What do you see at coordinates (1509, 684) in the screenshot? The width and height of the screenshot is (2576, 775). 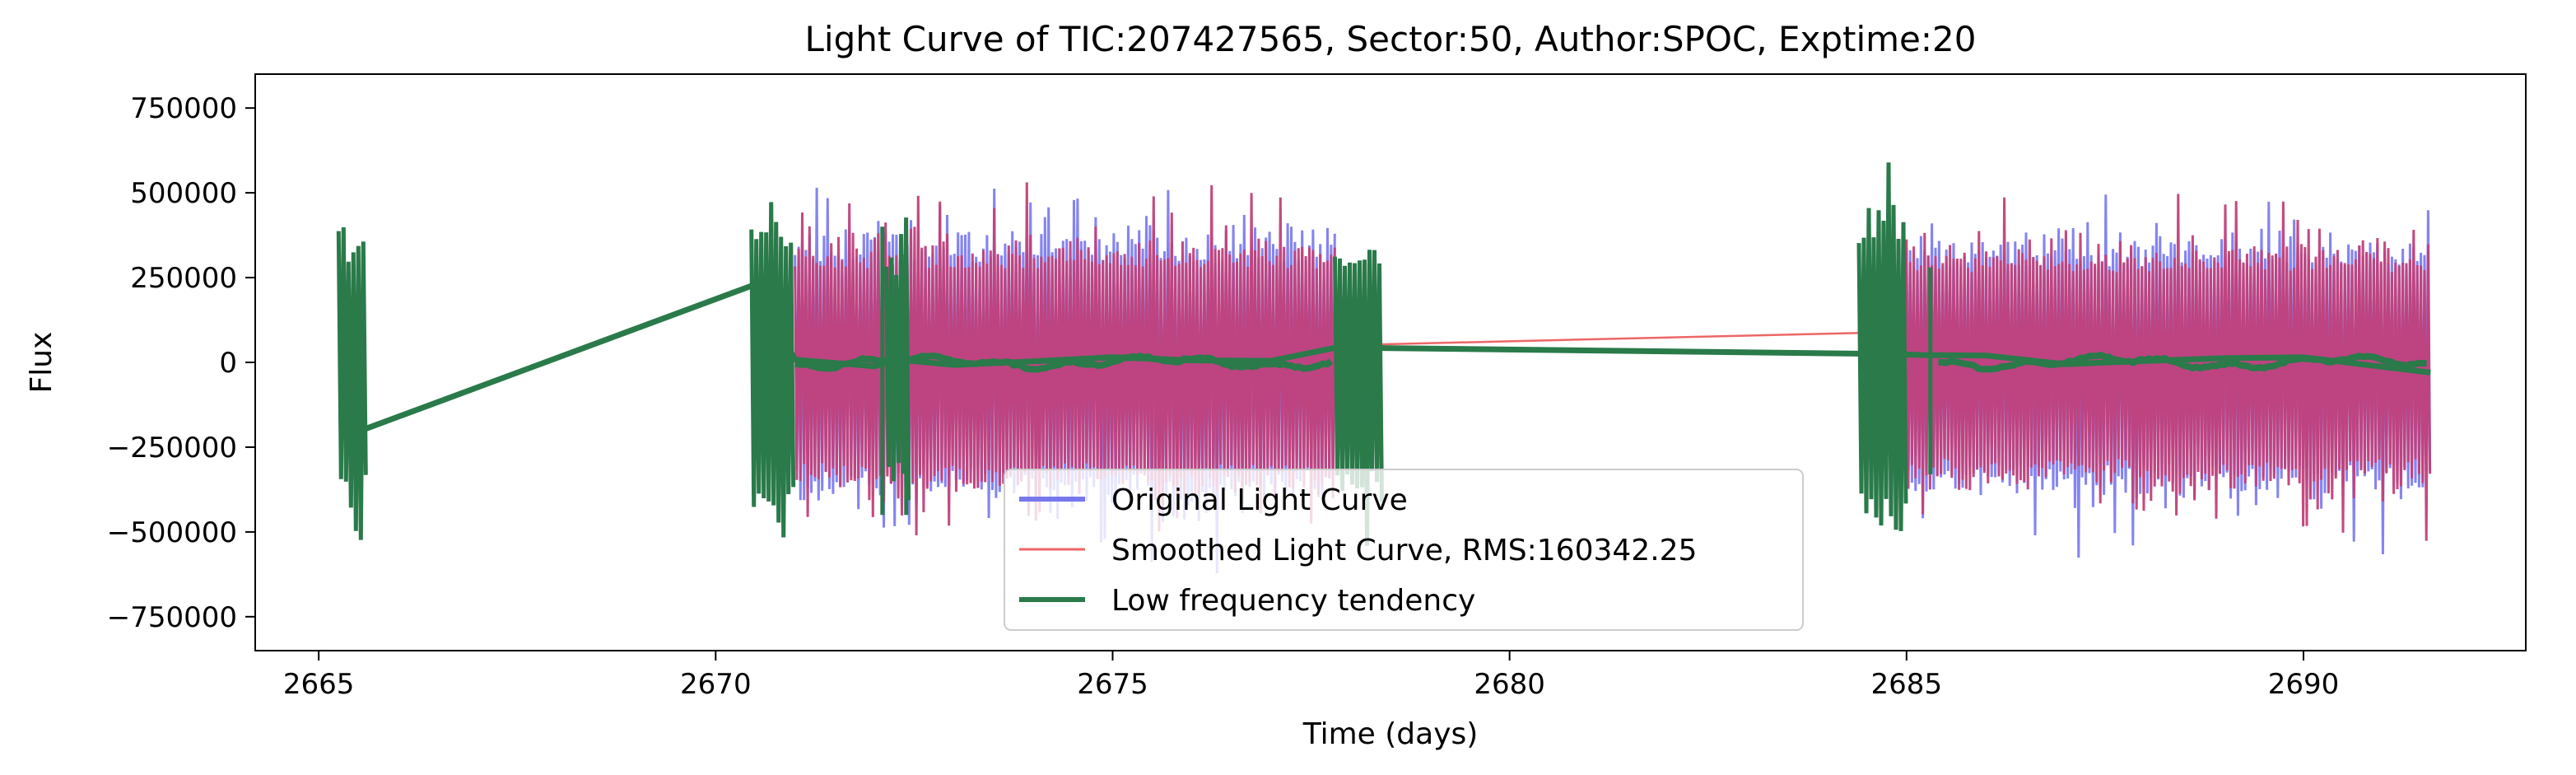 I see `x-tick-label: 2680` at bounding box center [1509, 684].